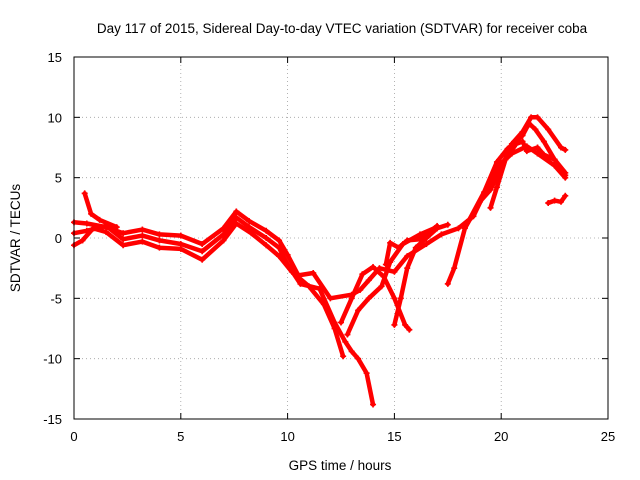 Image resolution: width=640 pixels, height=480 pixels. Describe the element at coordinates (55, 57) in the screenshot. I see `y-tick-label: 15` at that location.